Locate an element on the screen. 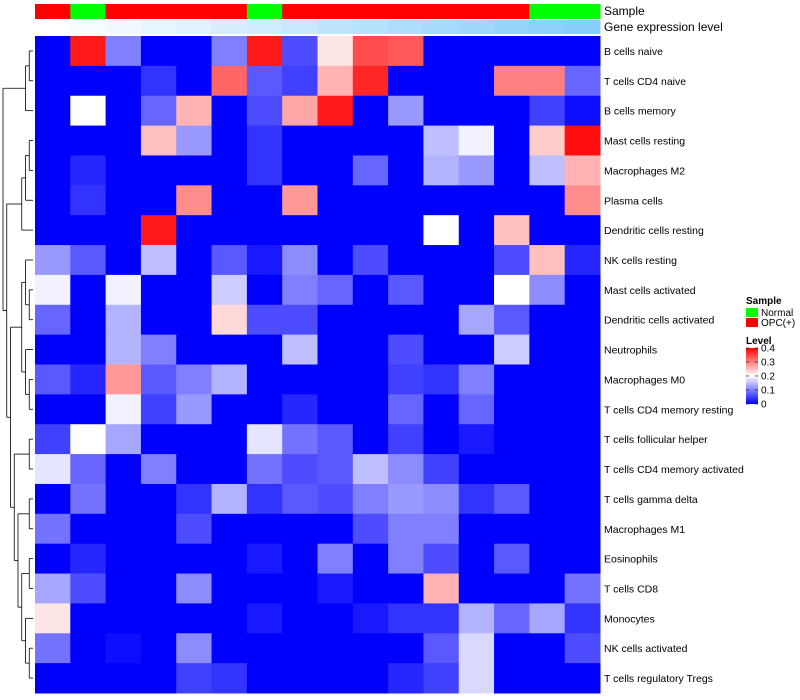  row-label: B cells naive is located at coordinates (633, 52).